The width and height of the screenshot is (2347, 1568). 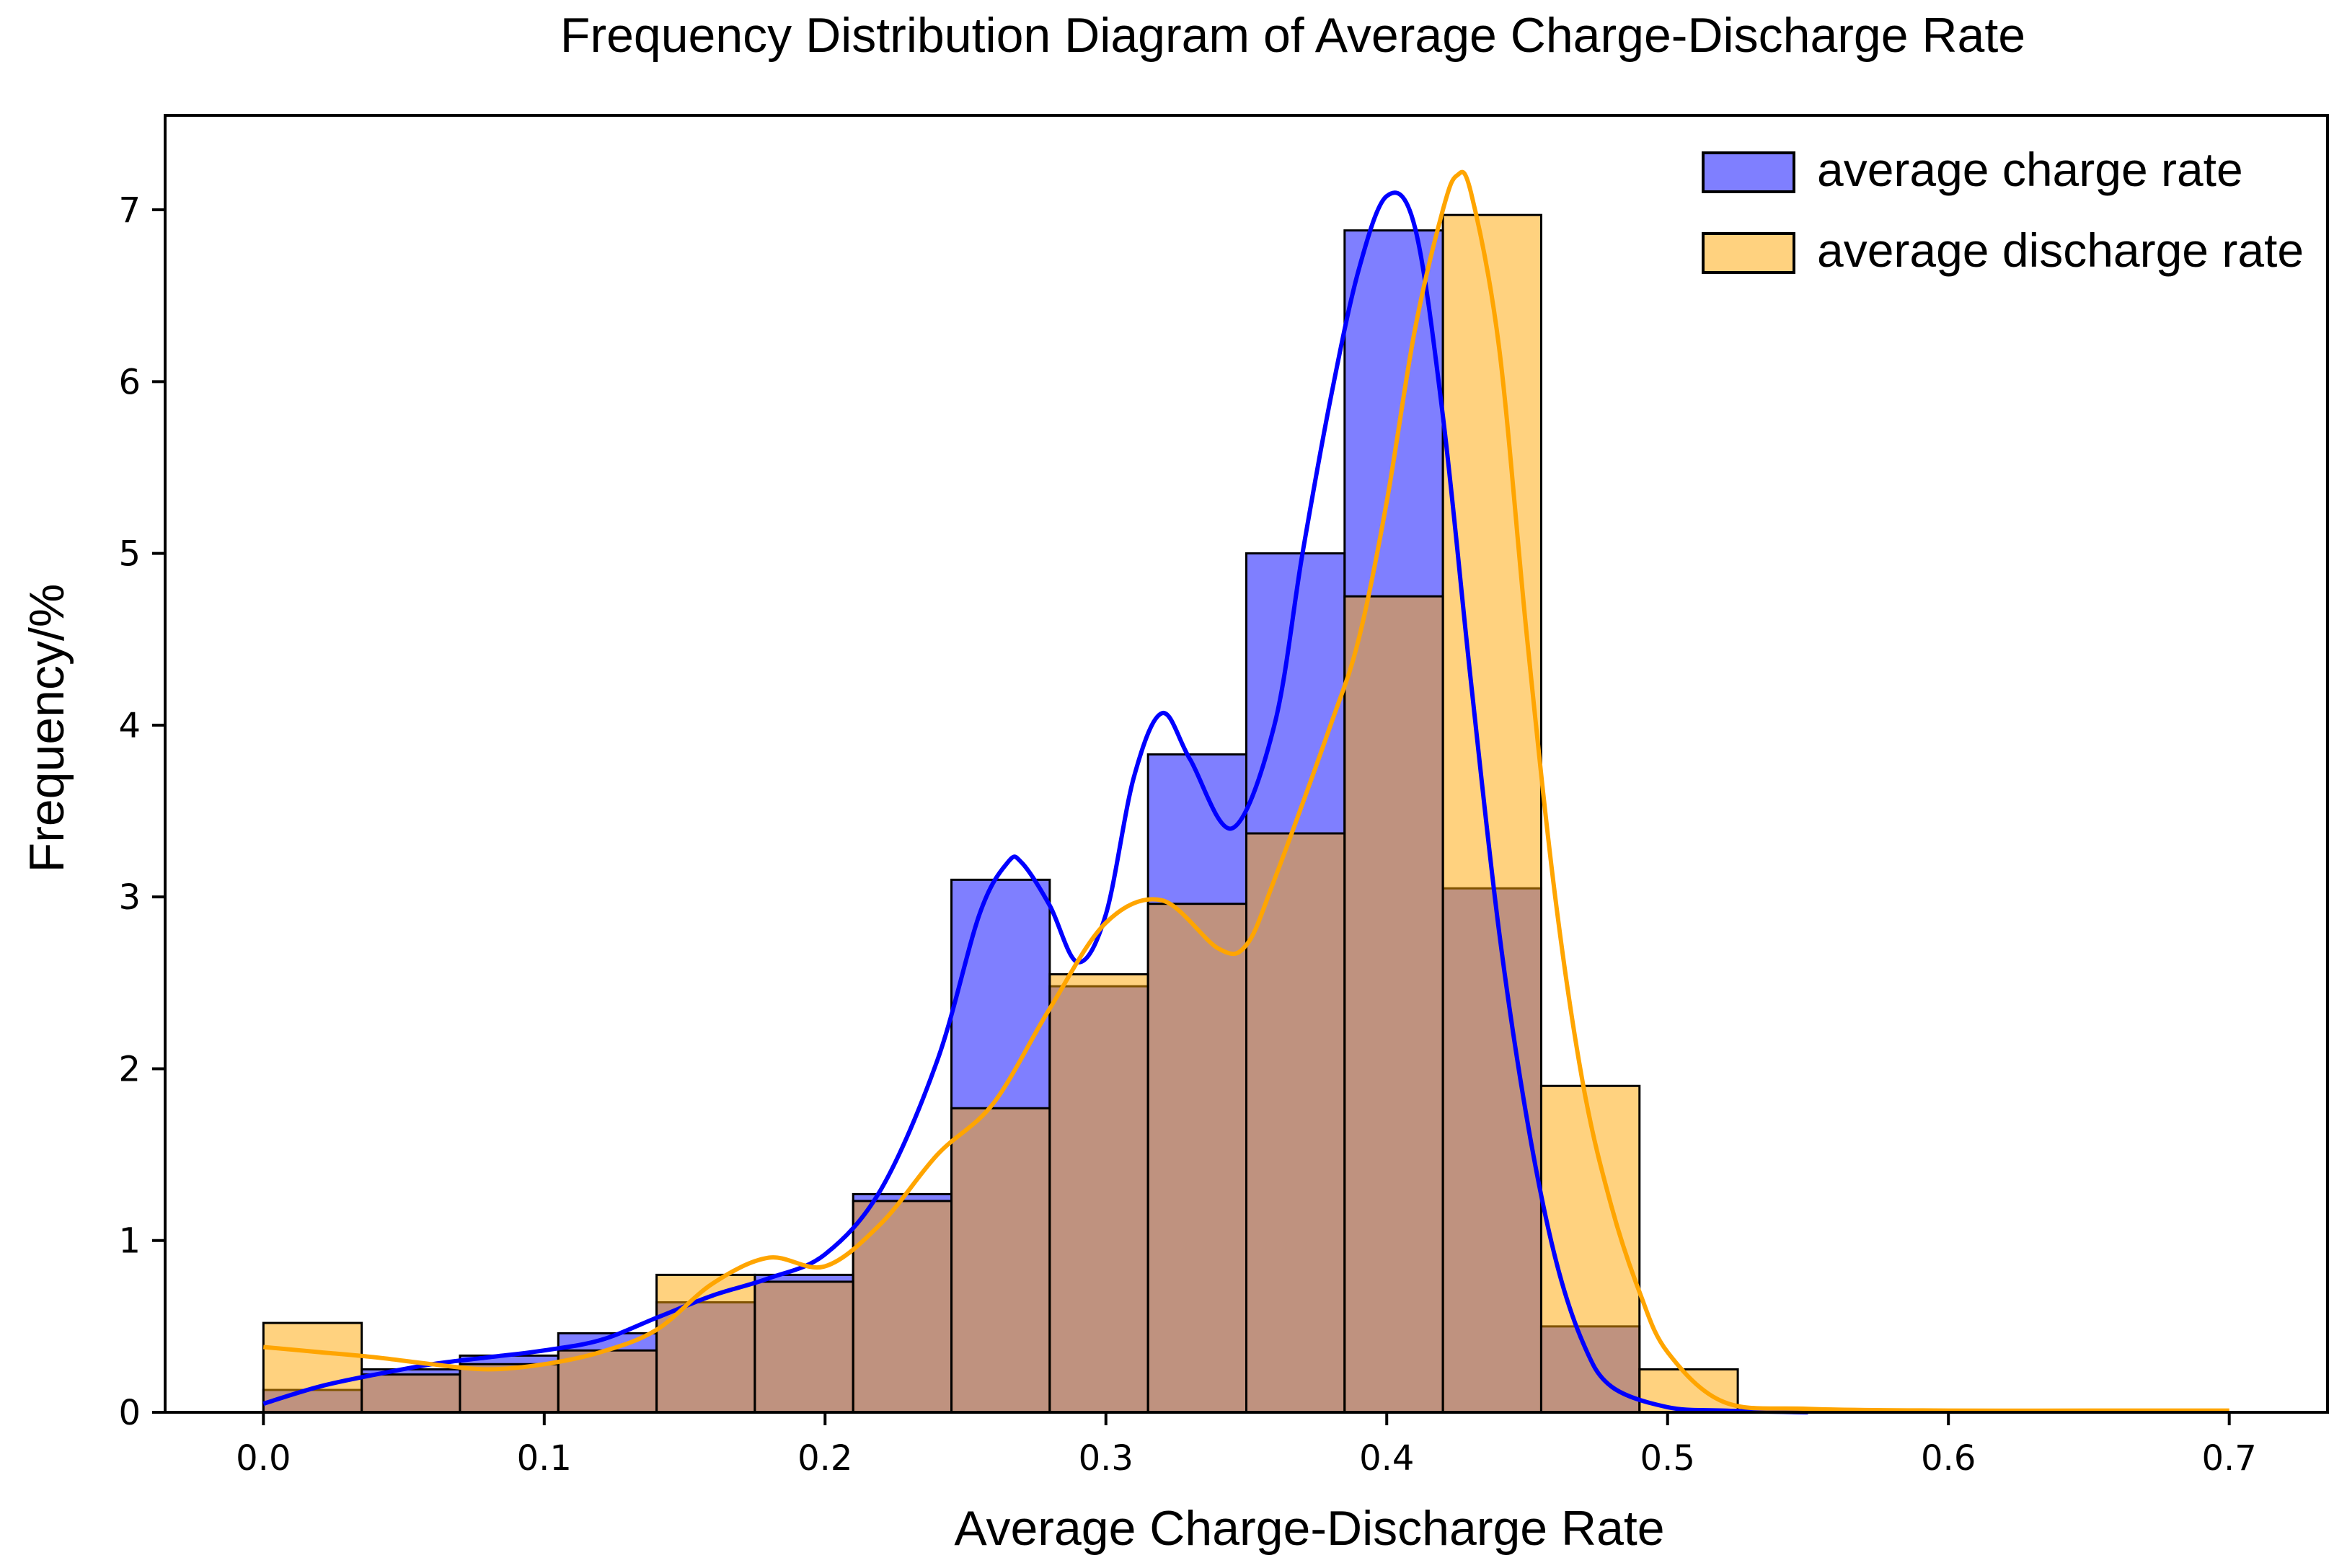 I want to click on y-tick-label: 0, so click(x=129, y=1413).